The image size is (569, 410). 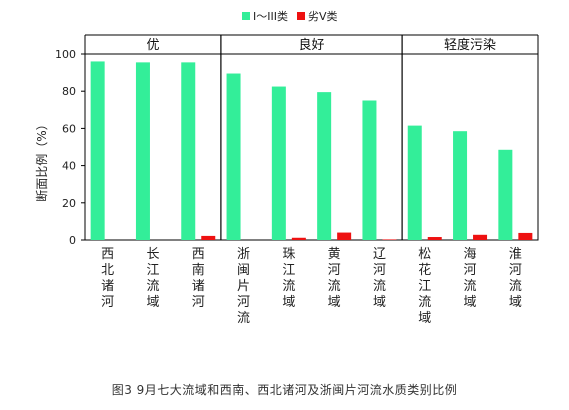 What do you see at coordinates (424, 286) in the screenshot?
I see `x-tick-label: 松花江流域` at bounding box center [424, 286].